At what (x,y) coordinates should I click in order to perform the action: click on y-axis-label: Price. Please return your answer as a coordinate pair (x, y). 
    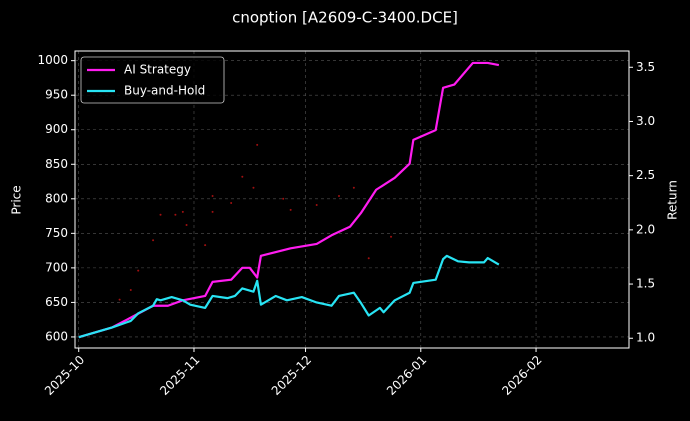
    Looking at the image, I should click on (17, 199).